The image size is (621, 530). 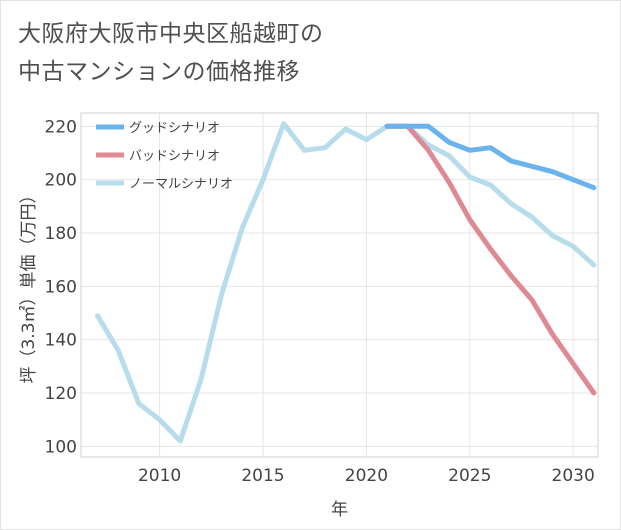 I want to click on y-tick-label-3: 160, so click(x=61, y=287).